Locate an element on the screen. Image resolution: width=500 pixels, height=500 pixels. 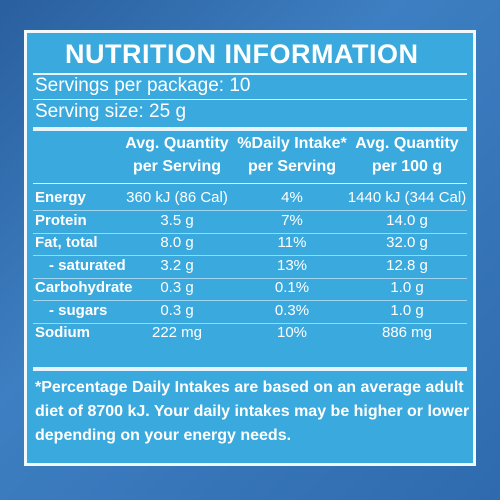
title: NUTRITION INFORMATION is located at coordinates (242, 54).